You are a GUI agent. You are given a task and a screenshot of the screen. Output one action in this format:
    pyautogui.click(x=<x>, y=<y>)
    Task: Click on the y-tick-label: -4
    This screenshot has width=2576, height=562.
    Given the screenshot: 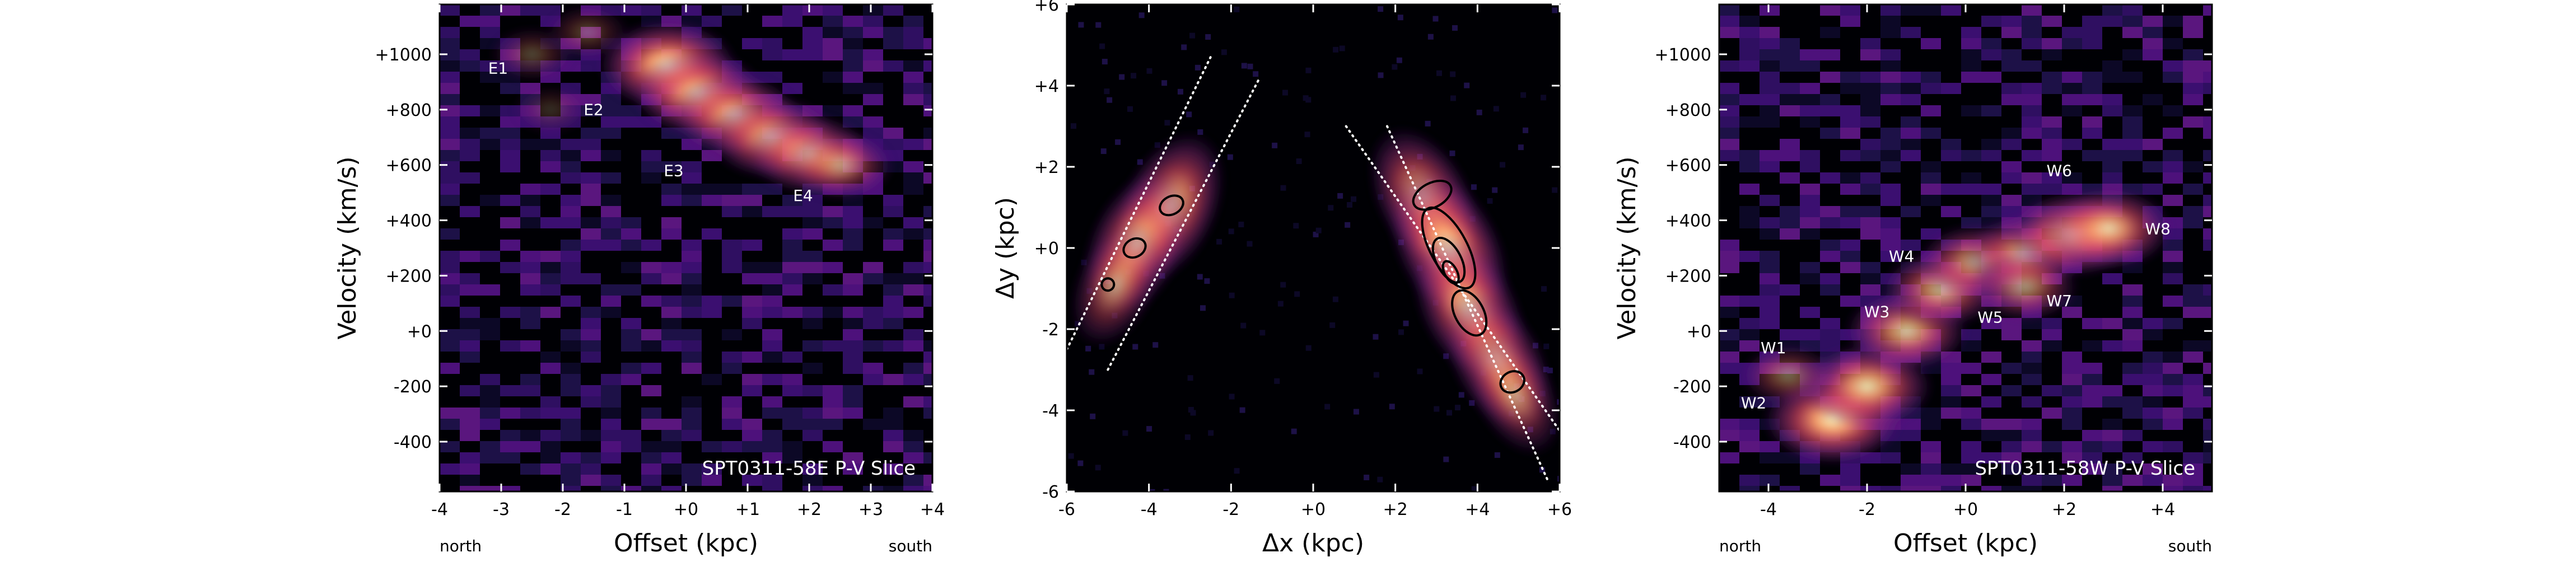 What is the action you would take?
    pyautogui.click(x=1051, y=411)
    